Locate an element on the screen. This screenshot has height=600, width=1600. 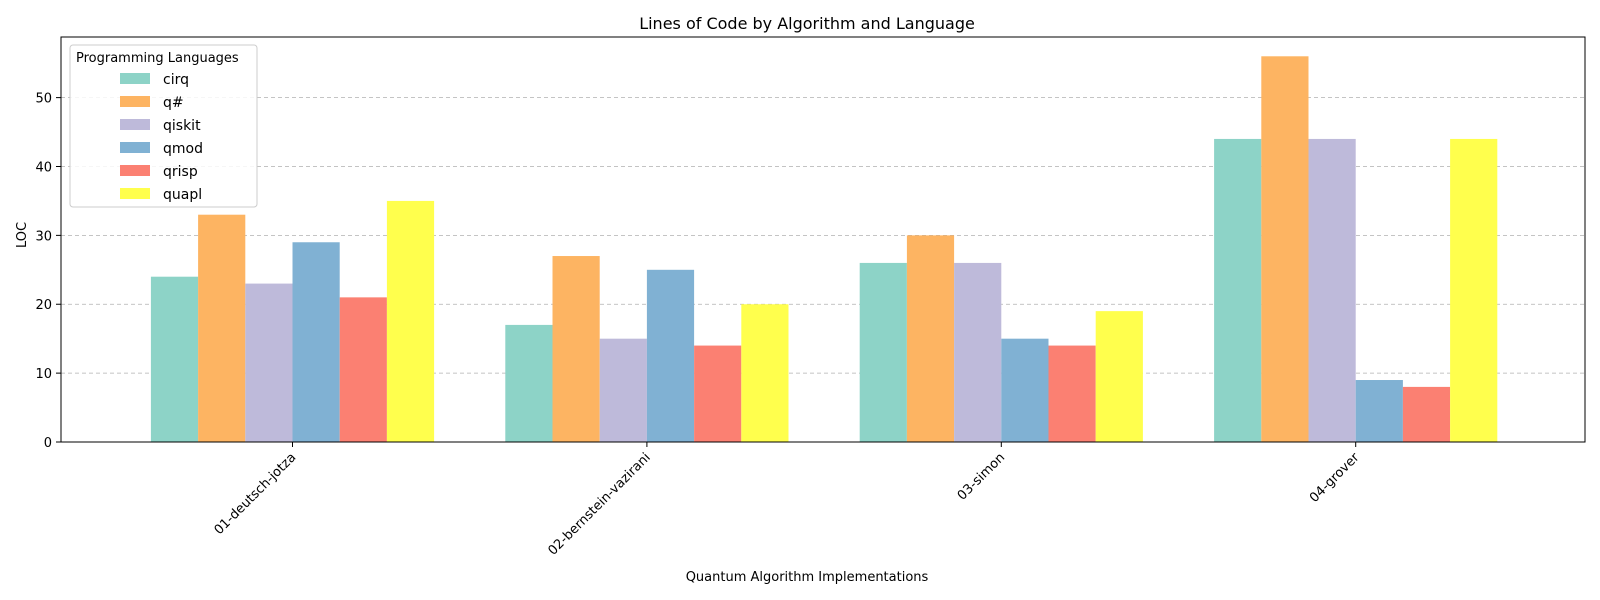
y-tick-label: 30 is located at coordinates (43, 236).